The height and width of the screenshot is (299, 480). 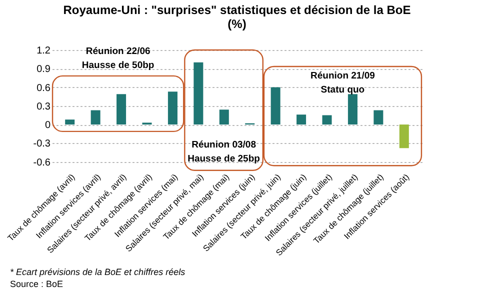 I want to click on source-note: Source : BoE, so click(x=37, y=284).